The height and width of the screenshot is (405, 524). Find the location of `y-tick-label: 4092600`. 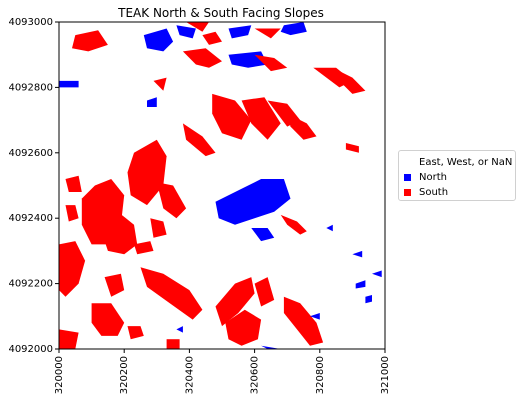

y-tick-label: 4092600 is located at coordinates (30, 153).